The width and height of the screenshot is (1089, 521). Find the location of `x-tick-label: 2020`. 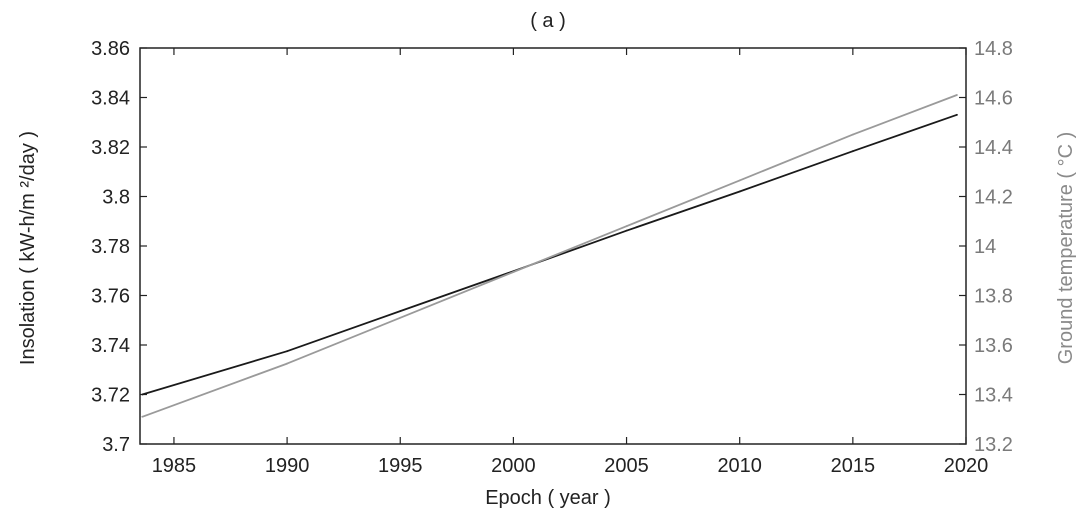

x-tick-label: 2020 is located at coordinates (966, 466).